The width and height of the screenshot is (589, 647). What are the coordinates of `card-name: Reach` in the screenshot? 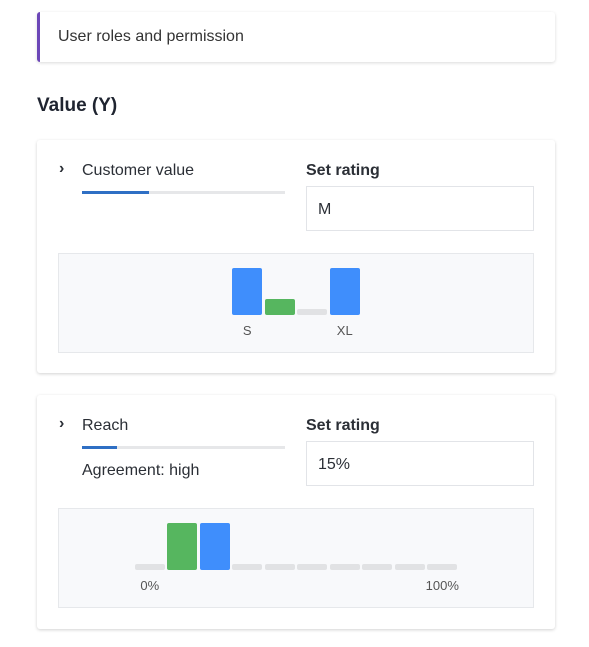 It's located at (105, 425).